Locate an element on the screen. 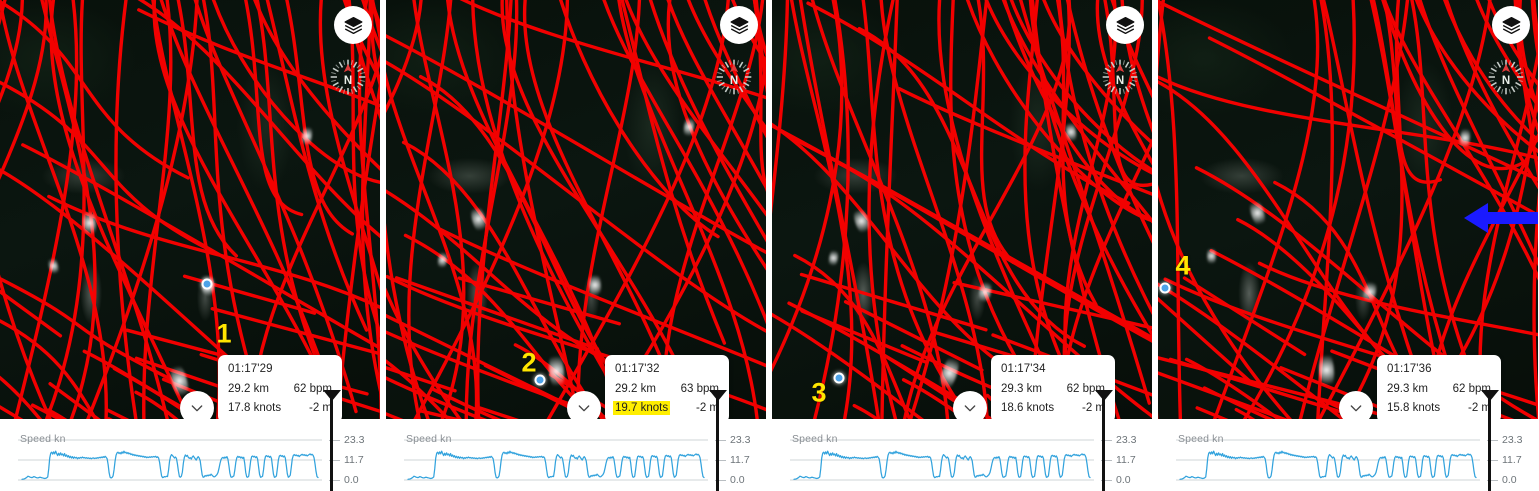 Image resolution: width=1539 pixels, height=491 pixels. tooltip-speed-value: 17.8 knots is located at coordinates (255, 408).